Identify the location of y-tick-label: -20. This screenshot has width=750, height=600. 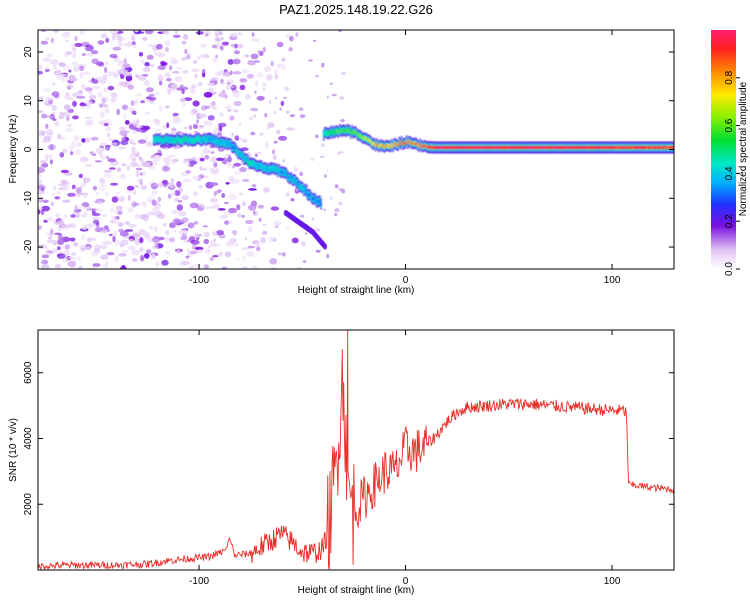
(28, 246).